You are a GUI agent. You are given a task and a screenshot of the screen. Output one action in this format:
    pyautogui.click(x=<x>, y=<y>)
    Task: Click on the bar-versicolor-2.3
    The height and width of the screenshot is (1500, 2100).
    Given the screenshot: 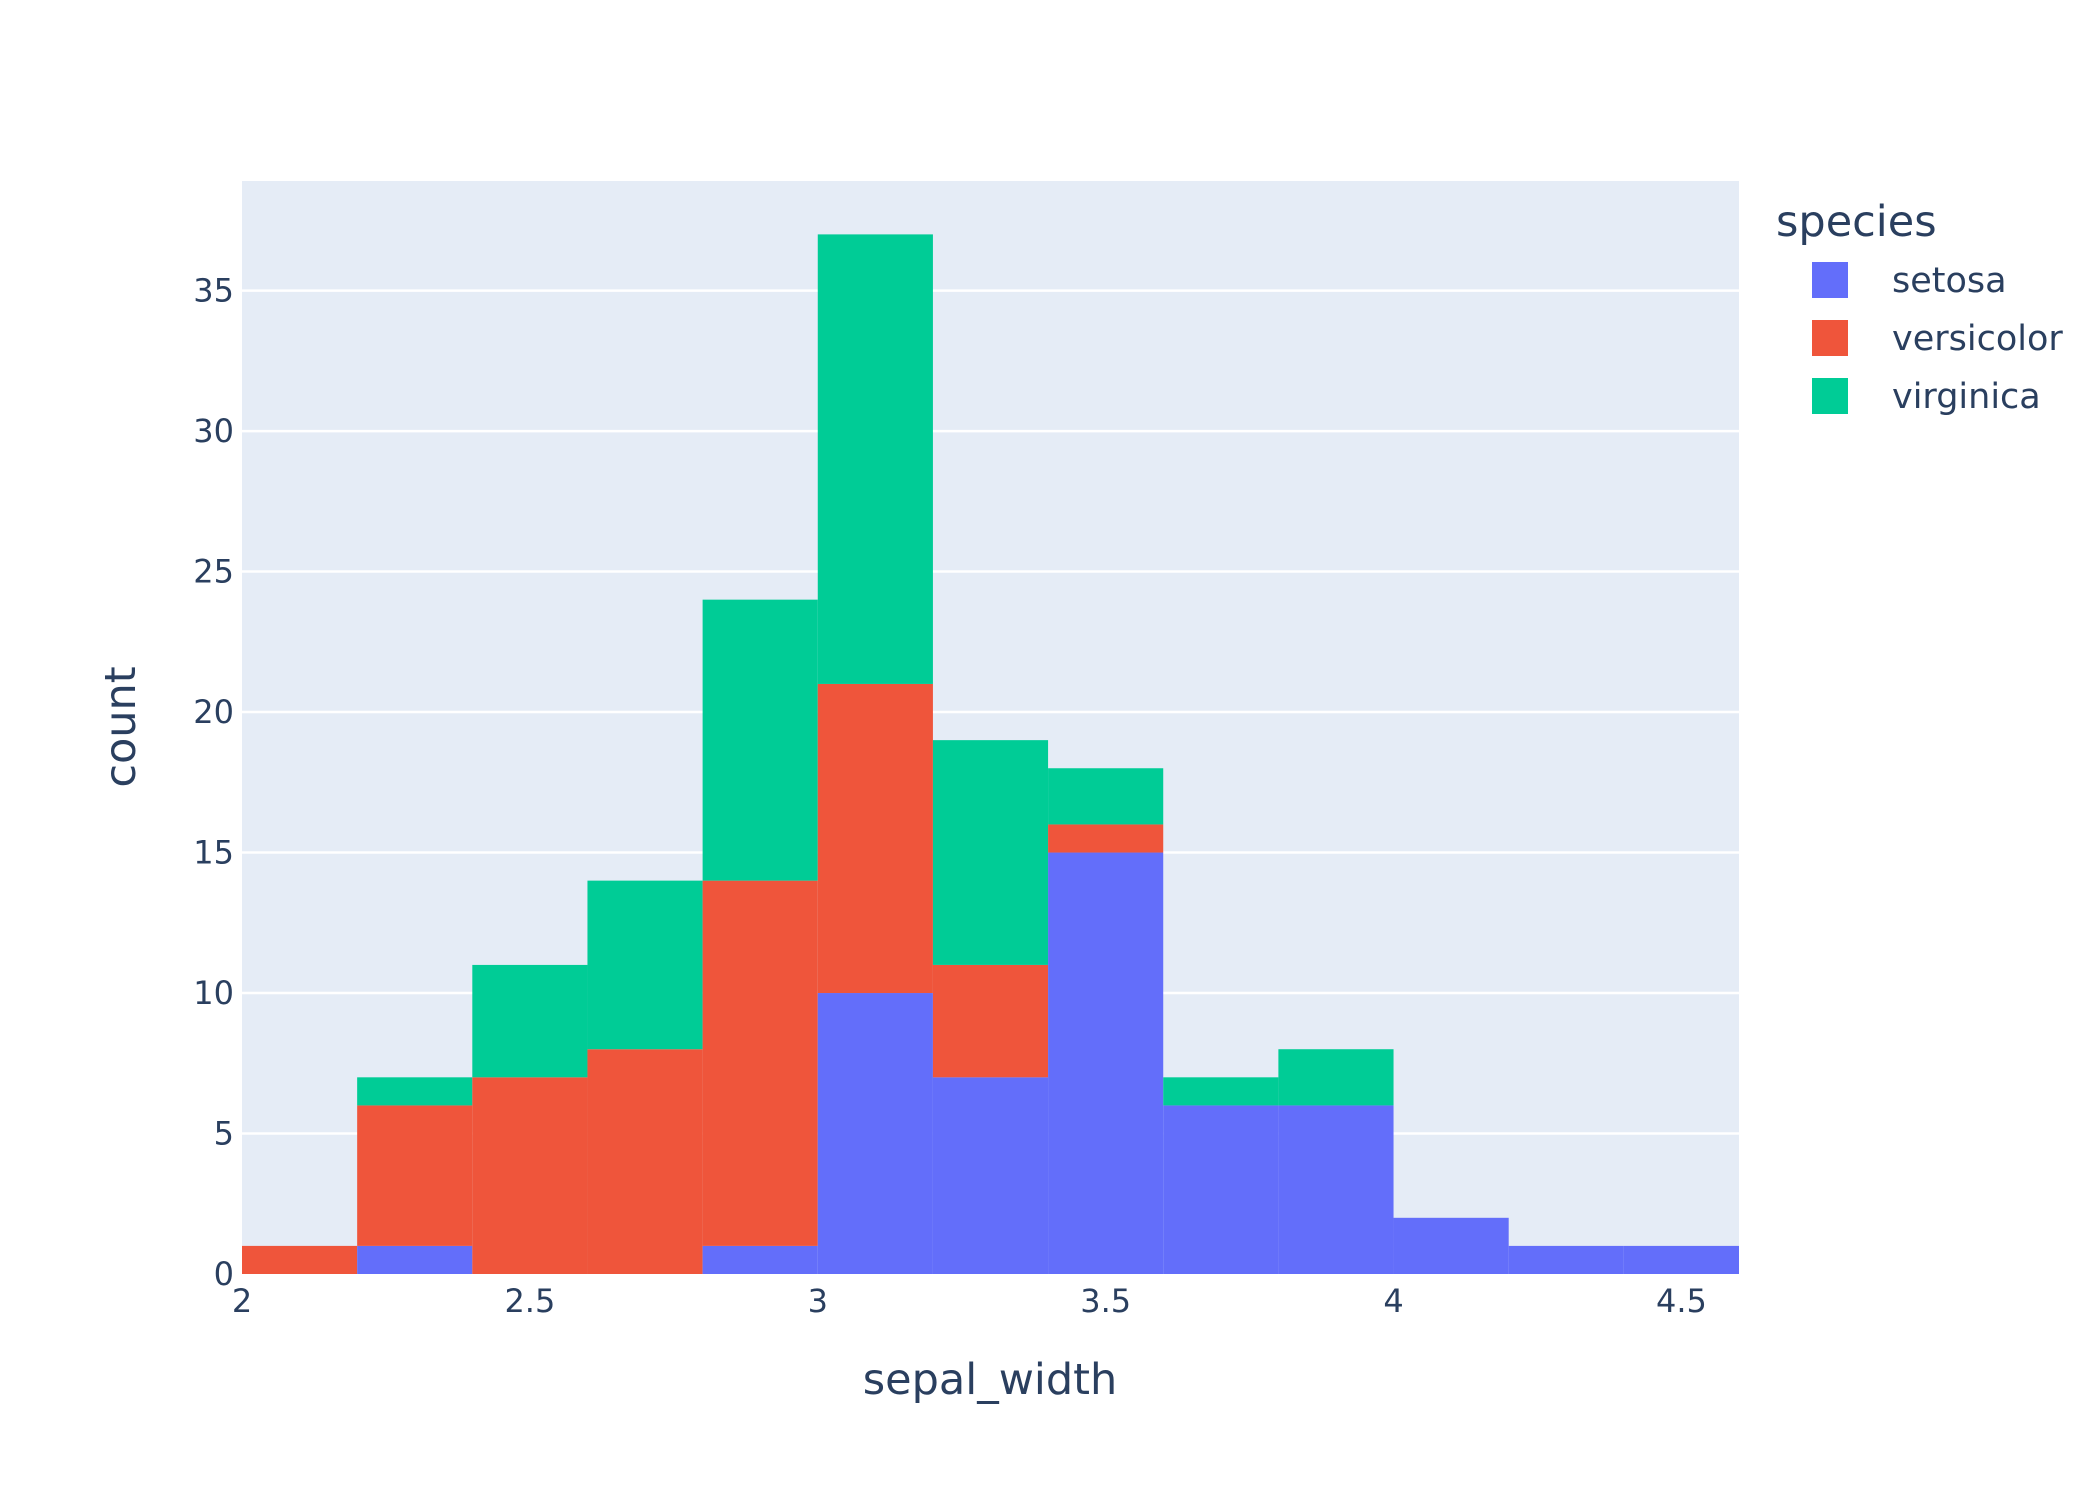 What is the action you would take?
    pyautogui.click(x=415, y=1175)
    